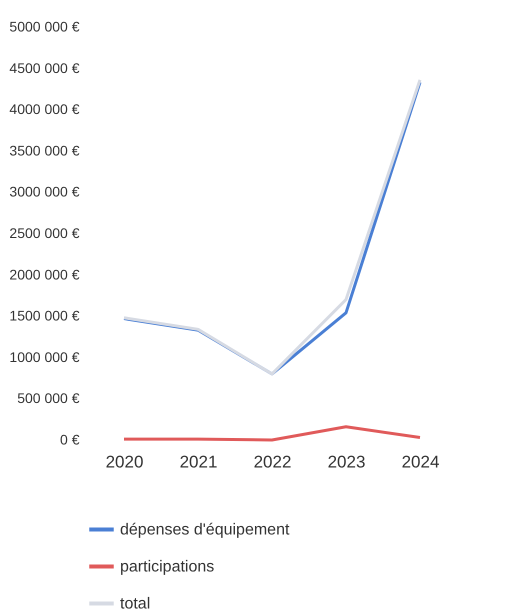 Image resolution: width=524 pixels, height=613 pixels. I want to click on legend-label: total, so click(135, 604).